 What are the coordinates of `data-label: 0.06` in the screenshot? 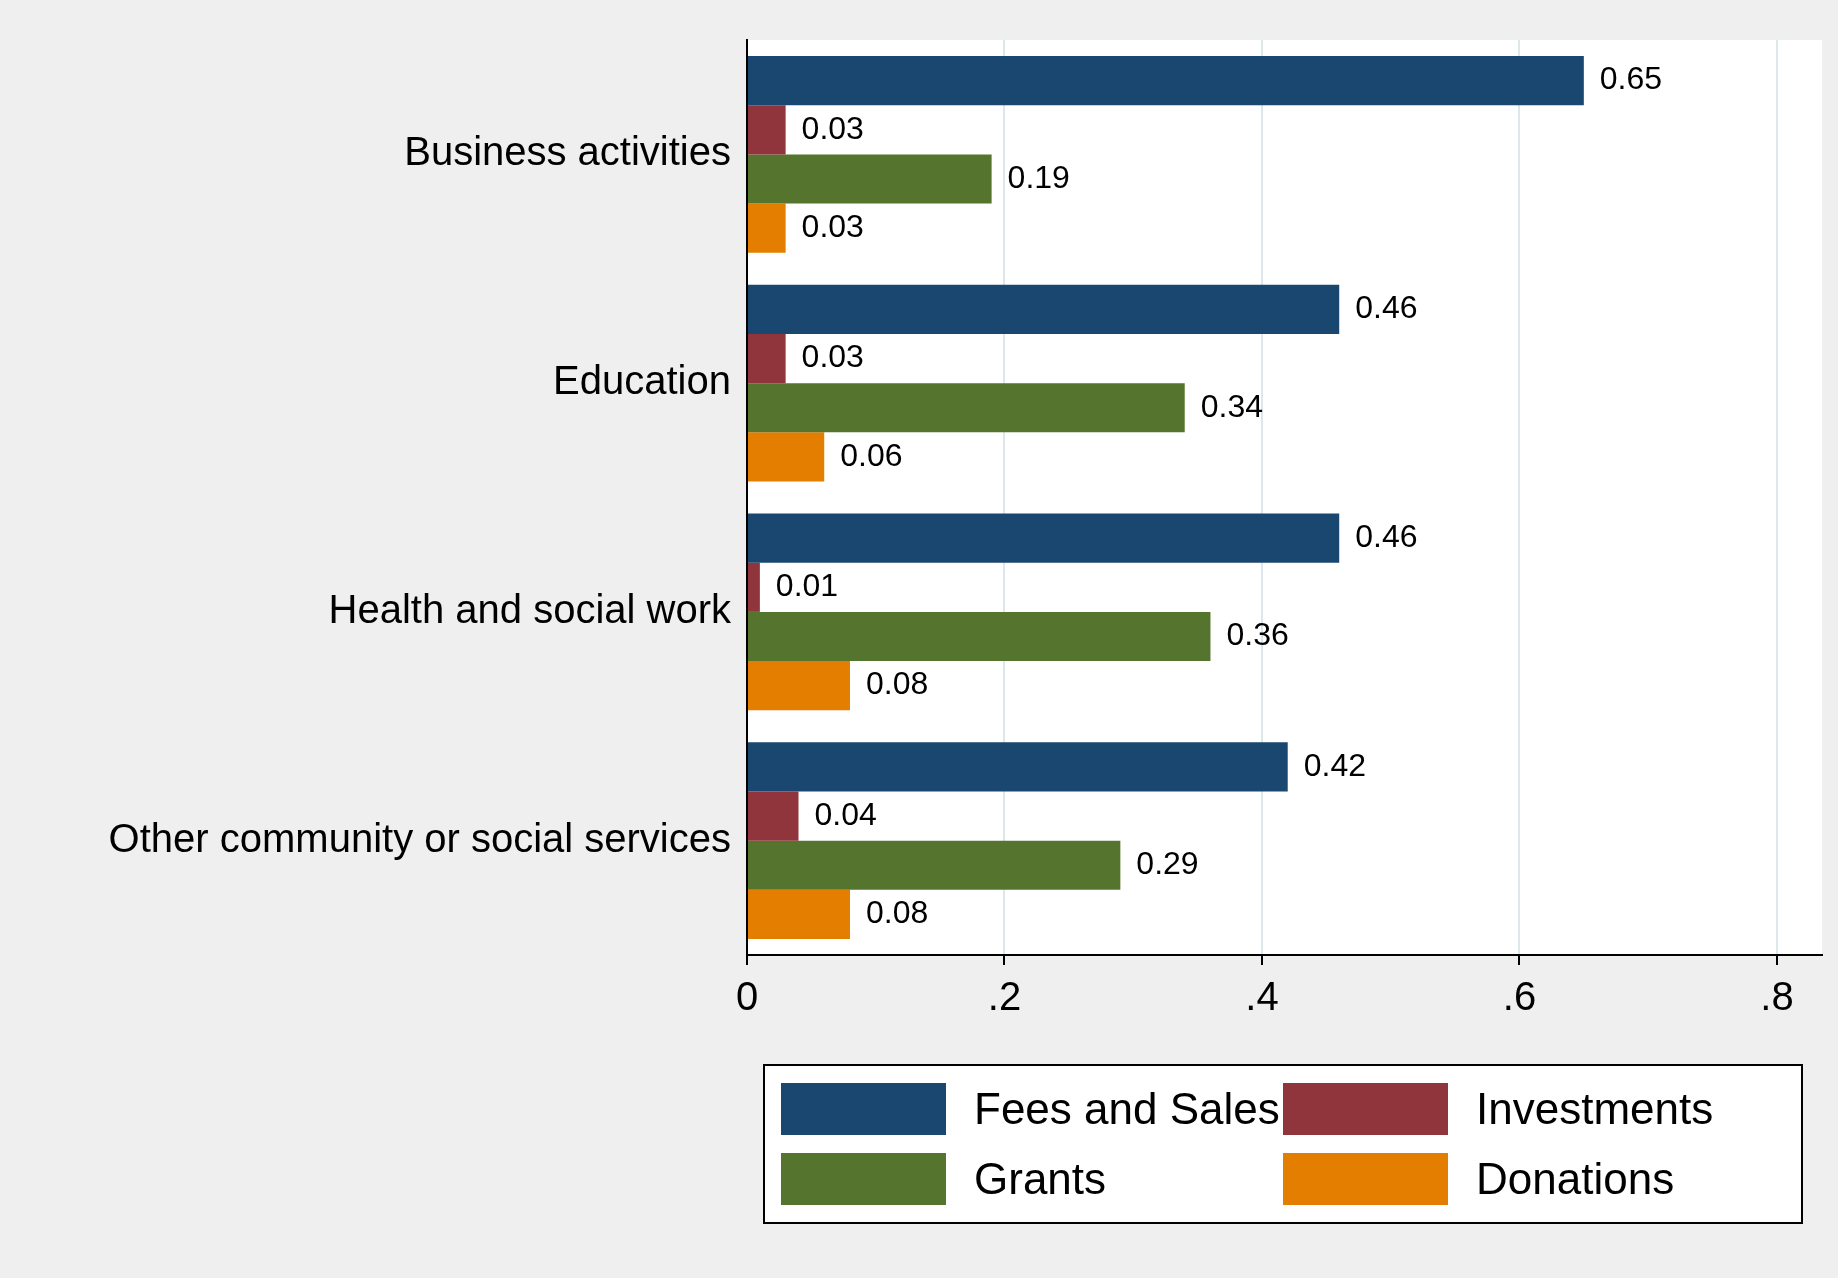 It's located at (871, 454).